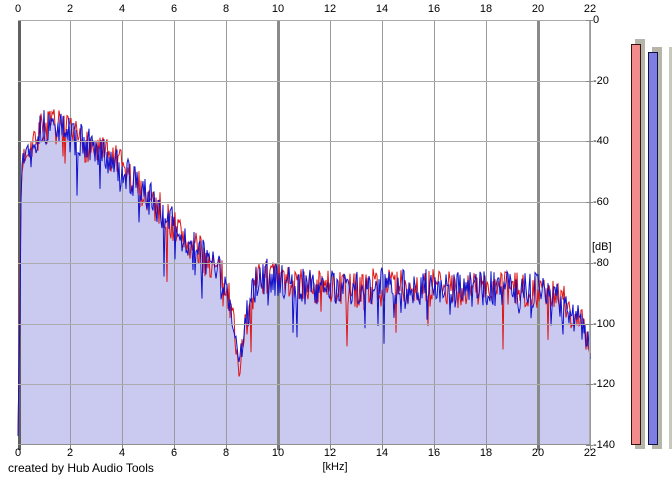 Image resolution: width=672 pixels, height=485 pixels. Describe the element at coordinates (174, 9) in the screenshot. I see `x-tick-label-top: 6` at that location.